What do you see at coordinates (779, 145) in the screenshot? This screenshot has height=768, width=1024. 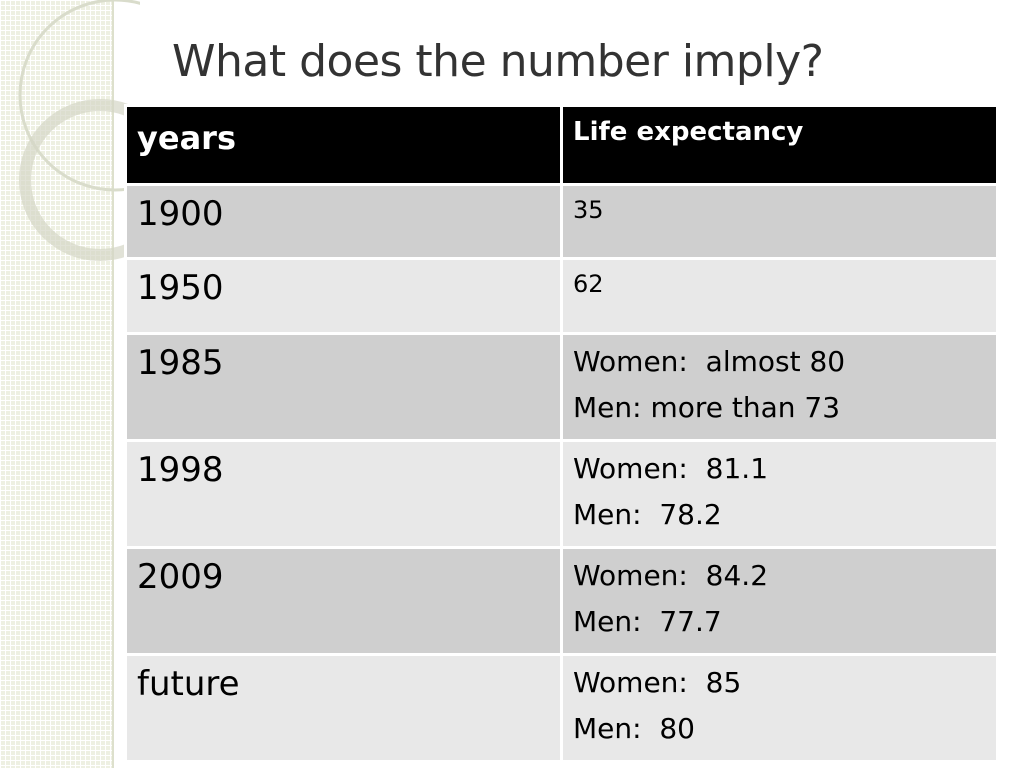 I see `header-cell: Life expectancy` at bounding box center [779, 145].